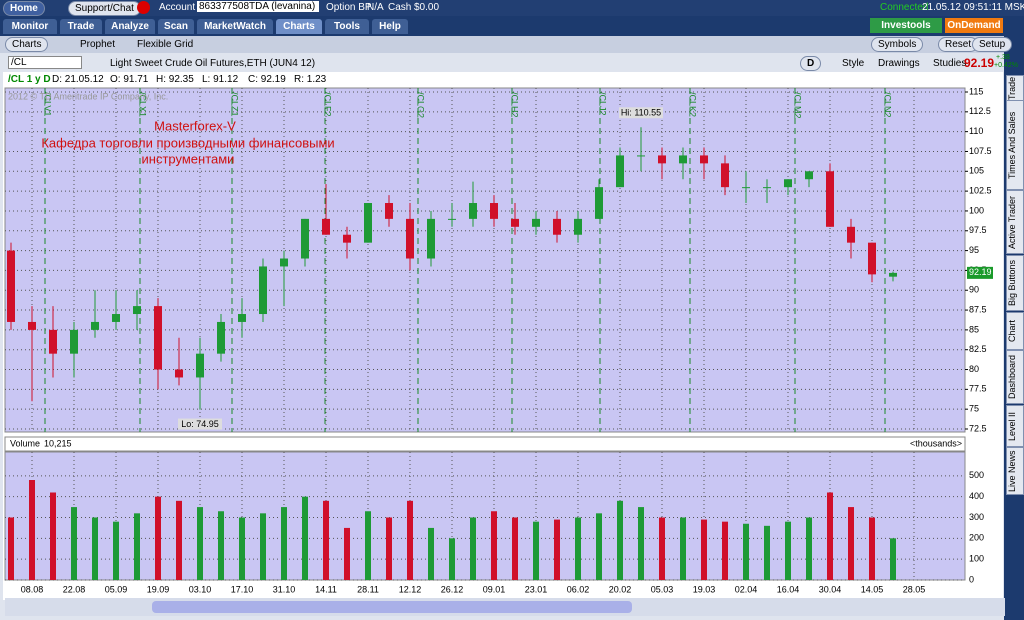 The image size is (1024, 620). What do you see at coordinates (1015, 145) in the screenshot?
I see `side-tab: Times And Sales` at bounding box center [1015, 145].